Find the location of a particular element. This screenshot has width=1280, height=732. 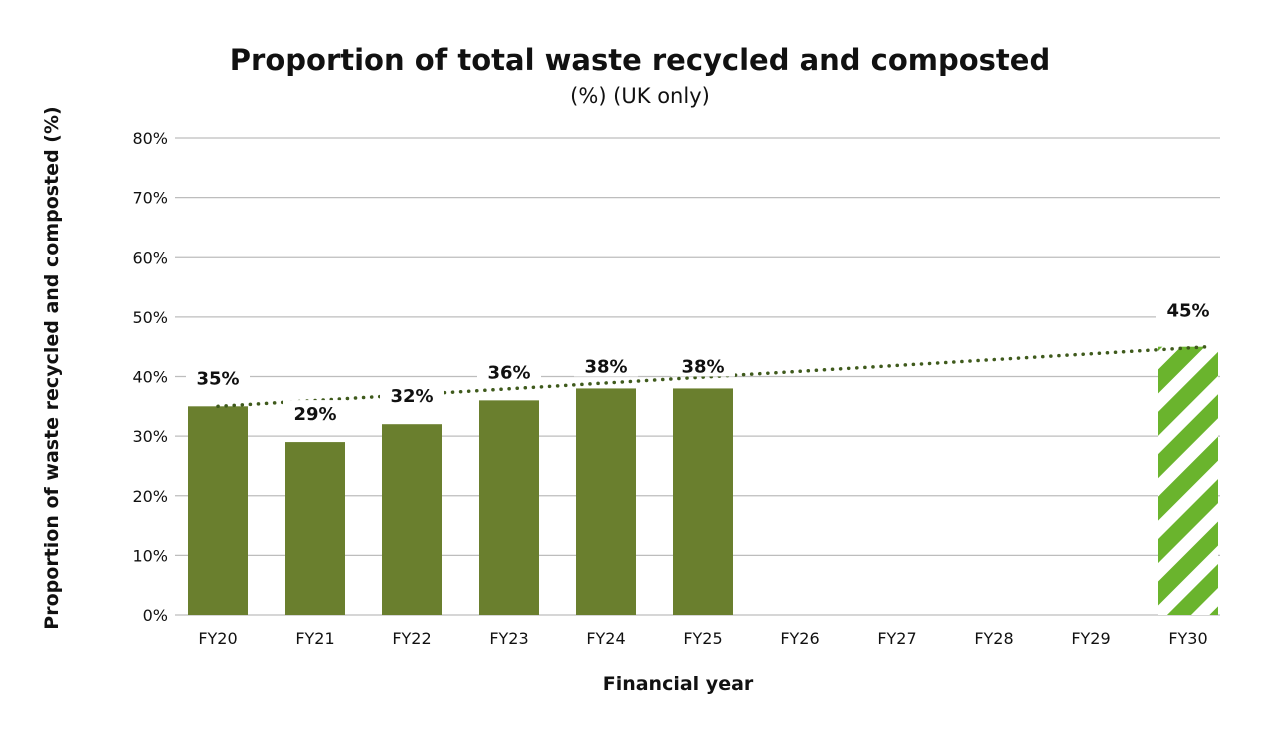

data-label: 32% is located at coordinates (411, 396).